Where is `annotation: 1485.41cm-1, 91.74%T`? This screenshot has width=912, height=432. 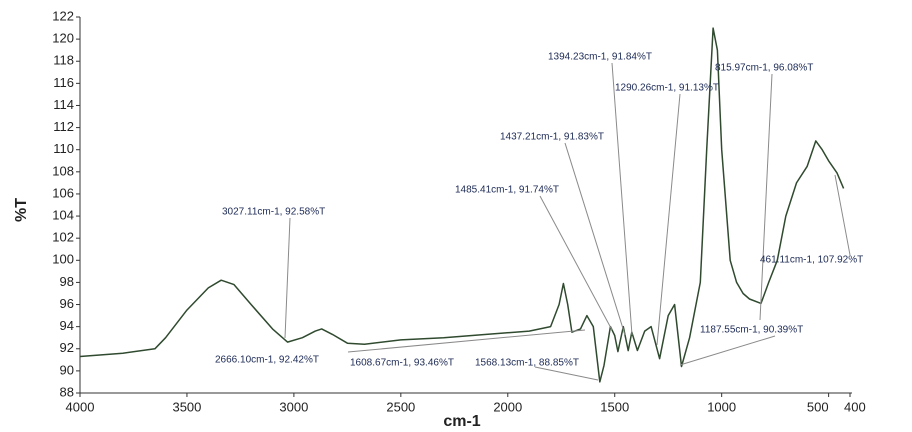 annotation: 1485.41cm-1, 91.74%T is located at coordinates (507, 190).